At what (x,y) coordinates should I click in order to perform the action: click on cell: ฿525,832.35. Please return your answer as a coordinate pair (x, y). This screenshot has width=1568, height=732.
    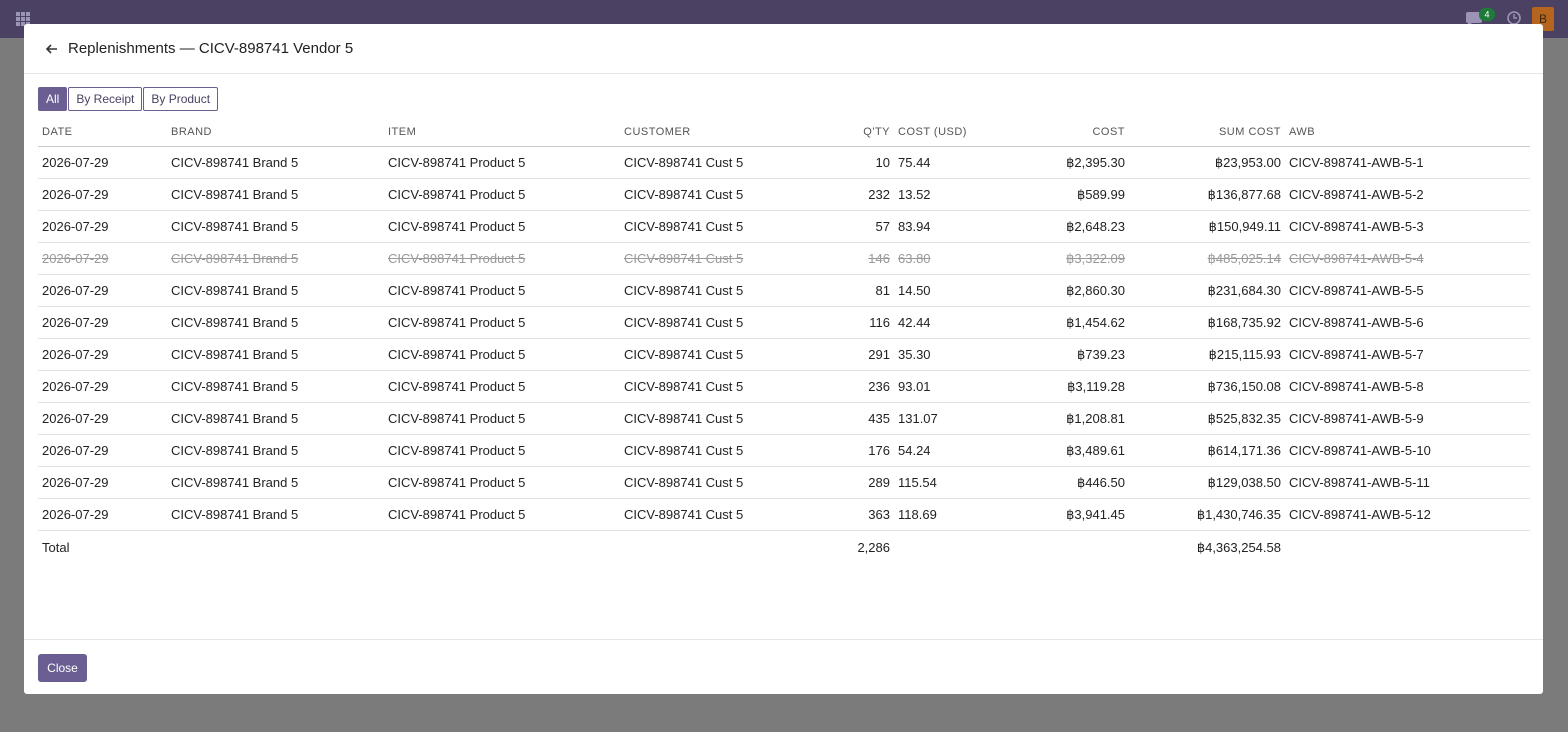
    Looking at the image, I should click on (1207, 418).